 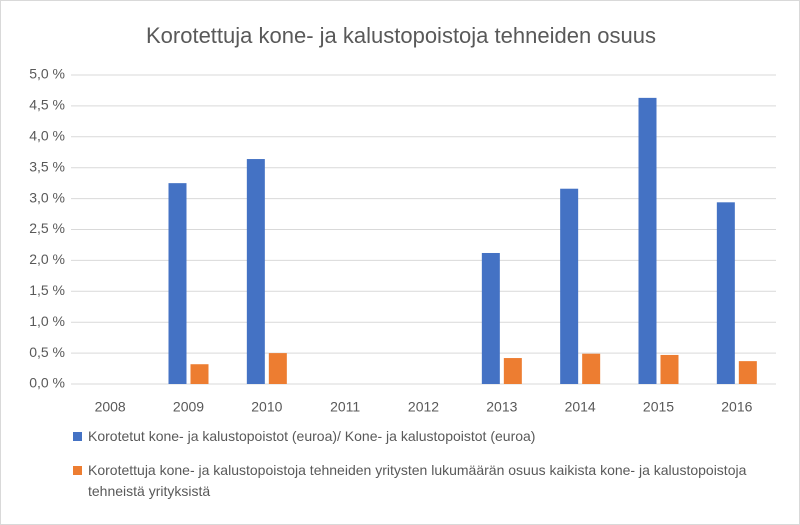 I want to click on x-tick-label: 2011, so click(x=345, y=407).